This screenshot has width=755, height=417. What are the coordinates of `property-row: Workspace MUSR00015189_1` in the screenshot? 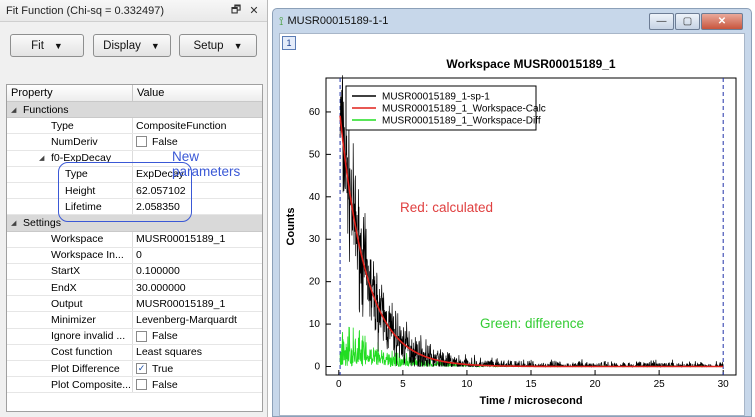 It's located at (134, 239).